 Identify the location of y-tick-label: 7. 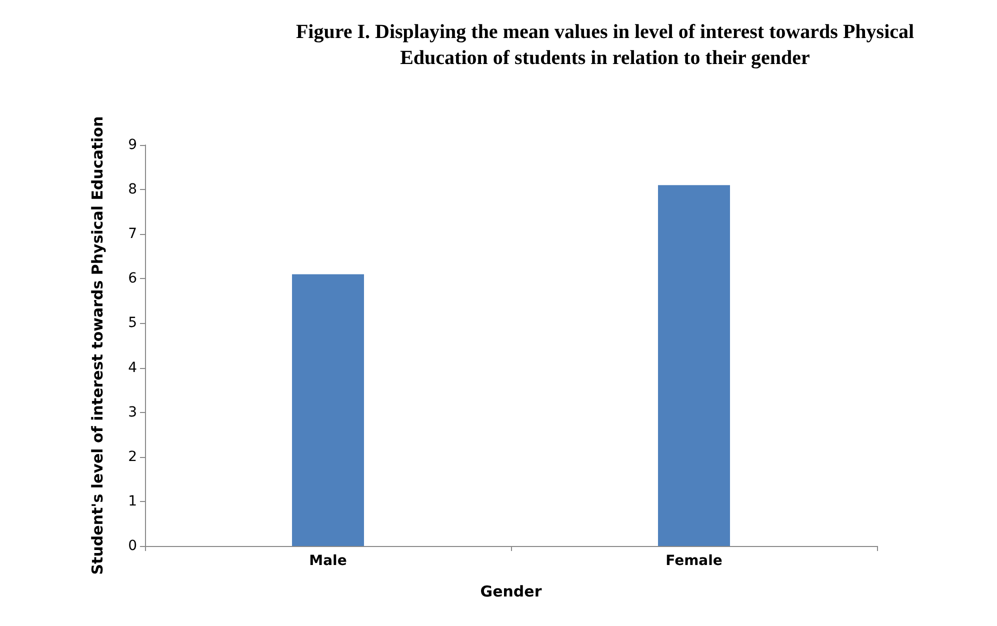
(132, 234).